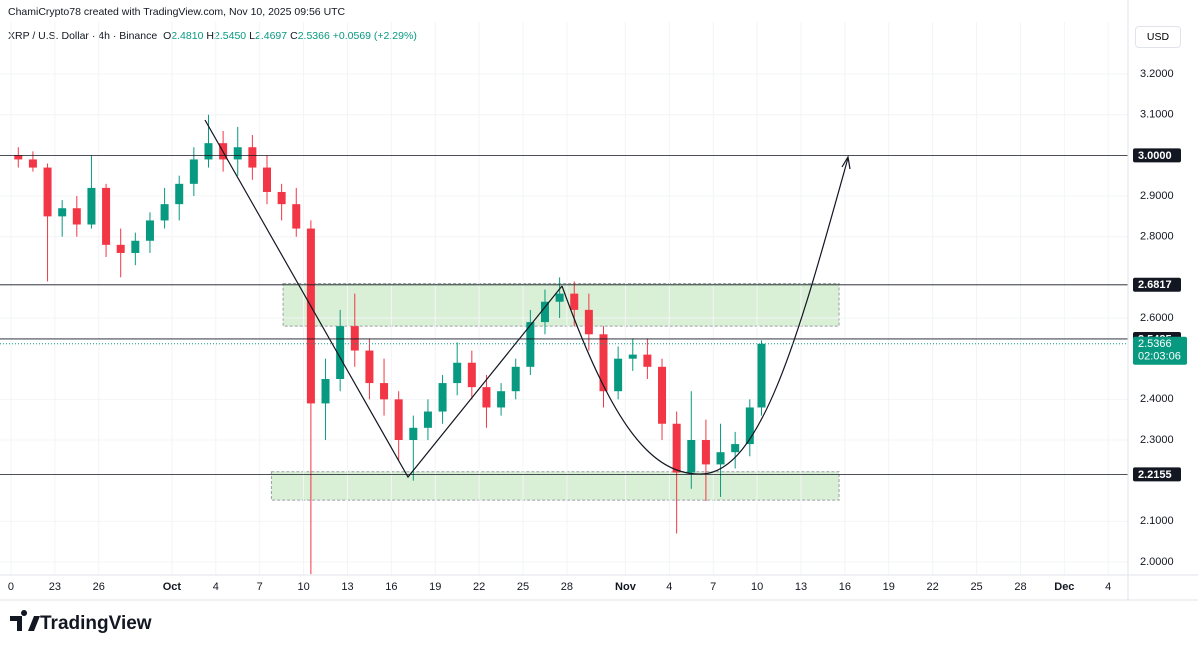 The image size is (1198, 649). What do you see at coordinates (1157, 399) in the screenshot?
I see `y-tick-label: 2.4000` at bounding box center [1157, 399].